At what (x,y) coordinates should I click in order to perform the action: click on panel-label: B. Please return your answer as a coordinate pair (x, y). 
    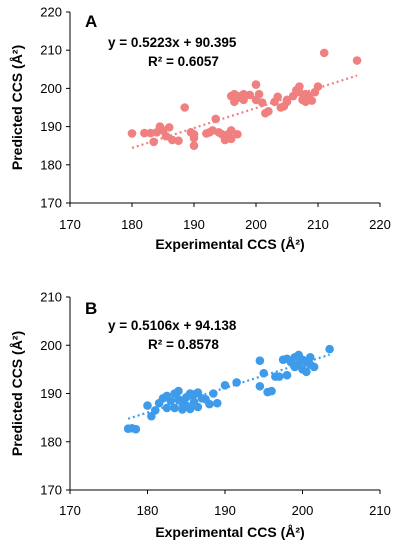
    Looking at the image, I should click on (91, 308).